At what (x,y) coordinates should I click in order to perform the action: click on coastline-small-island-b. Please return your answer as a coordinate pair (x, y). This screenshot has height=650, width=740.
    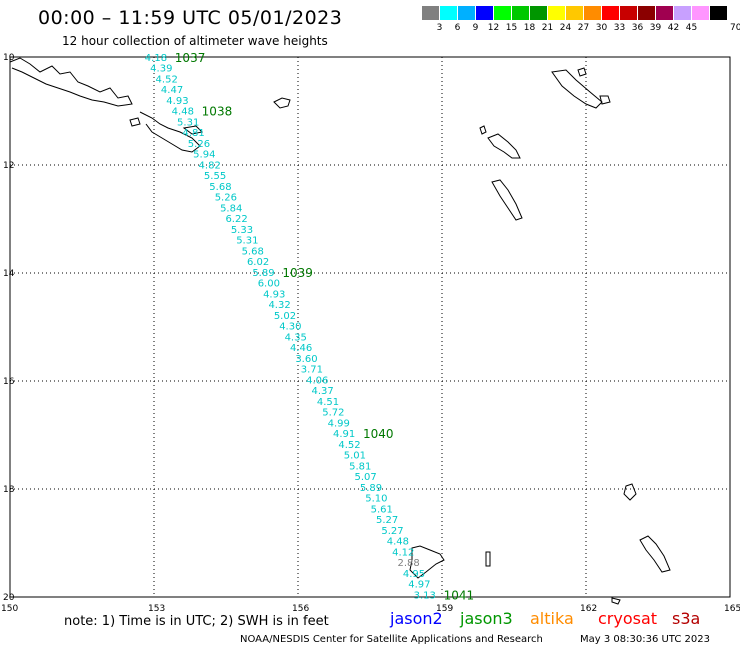
    Looking at the image, I should click on (193, 130).